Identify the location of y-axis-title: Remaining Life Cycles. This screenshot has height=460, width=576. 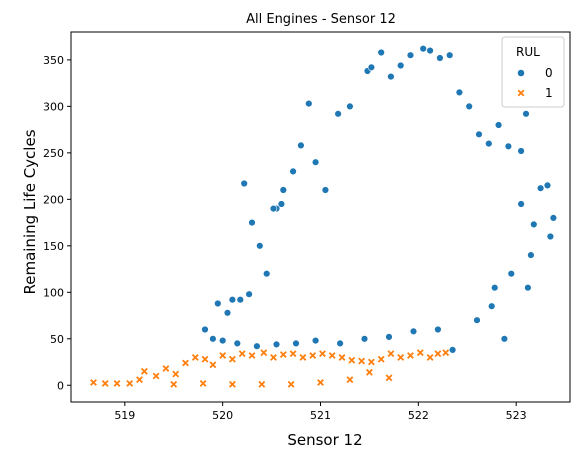
(30, 211).